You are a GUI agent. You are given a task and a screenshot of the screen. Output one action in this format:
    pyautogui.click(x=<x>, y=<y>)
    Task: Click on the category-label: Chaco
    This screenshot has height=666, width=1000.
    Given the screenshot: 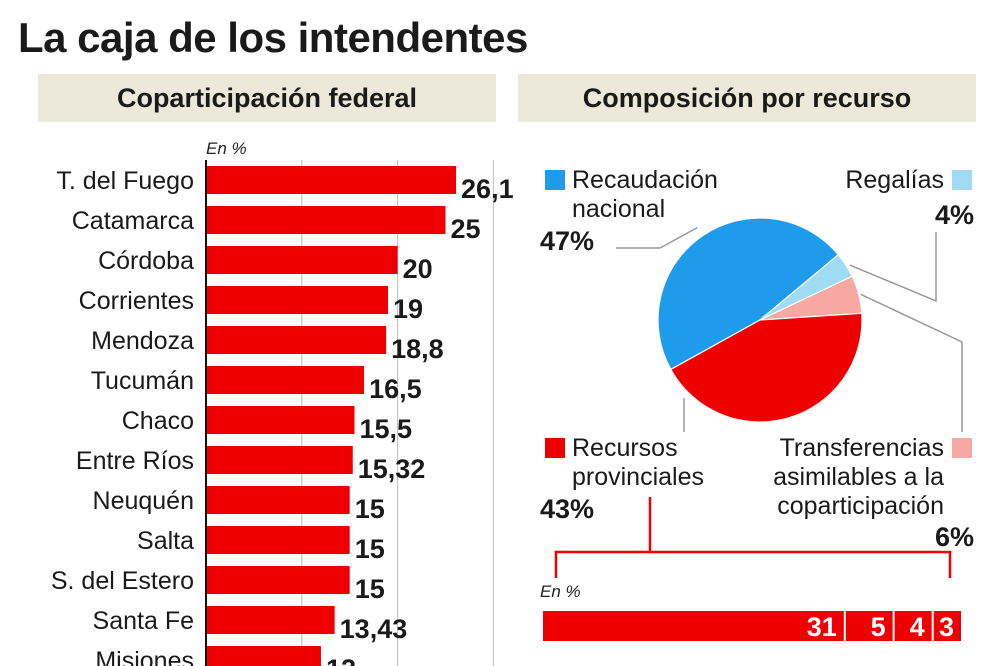 What is the action you would take?
    pyautogui.click(x=158, y=421)
    